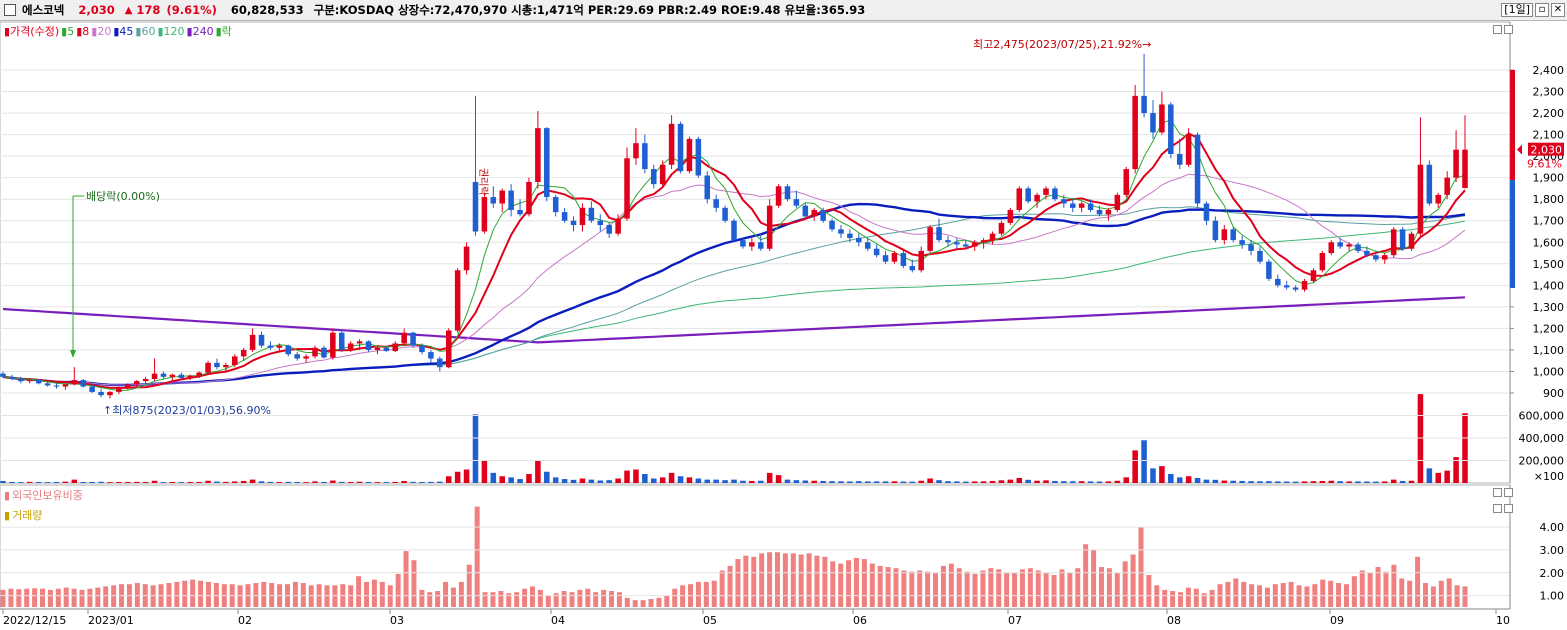  What do you see at coordinates (483, 182) in the screenshot?
I see `rights-annotation: 권리락` at bounding box center [483, 182].